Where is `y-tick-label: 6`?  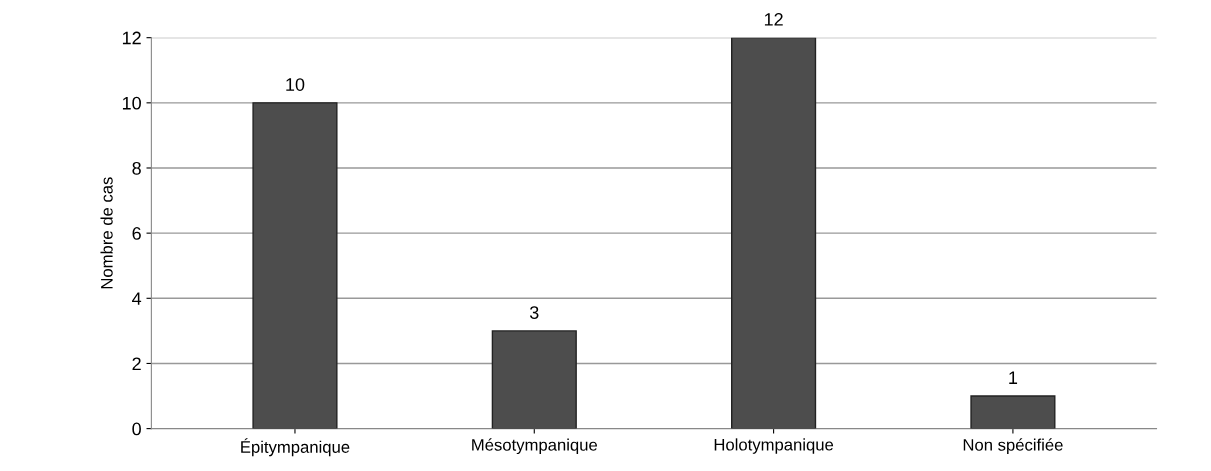
y-tick-label: 6 is located at coordinates (136, 233).